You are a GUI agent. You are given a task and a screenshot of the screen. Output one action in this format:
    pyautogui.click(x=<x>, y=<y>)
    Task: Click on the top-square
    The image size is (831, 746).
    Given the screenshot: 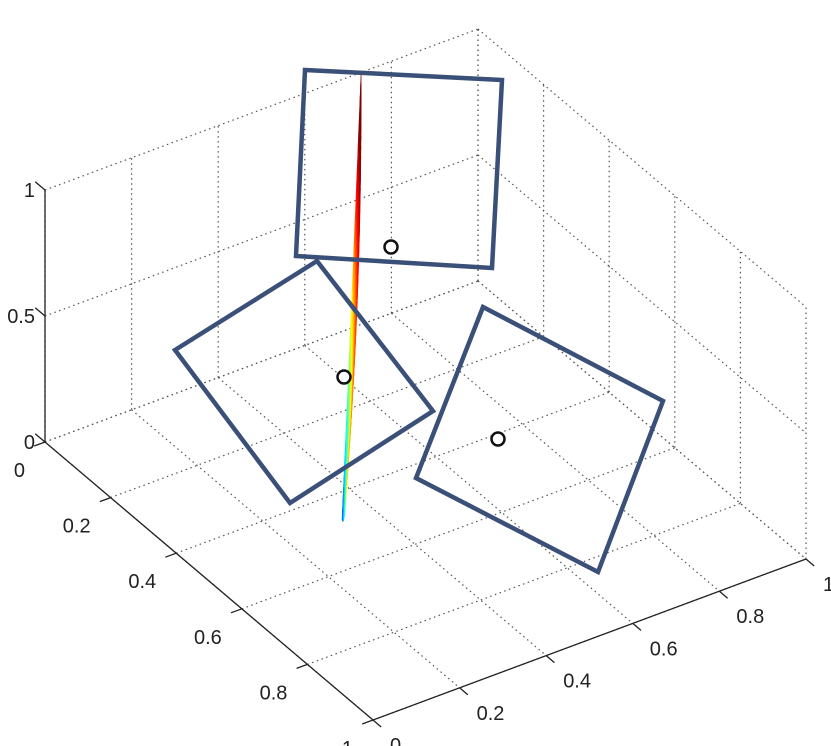 What is the action you would take?
    pyautogui.click(x=399, y=169)
    